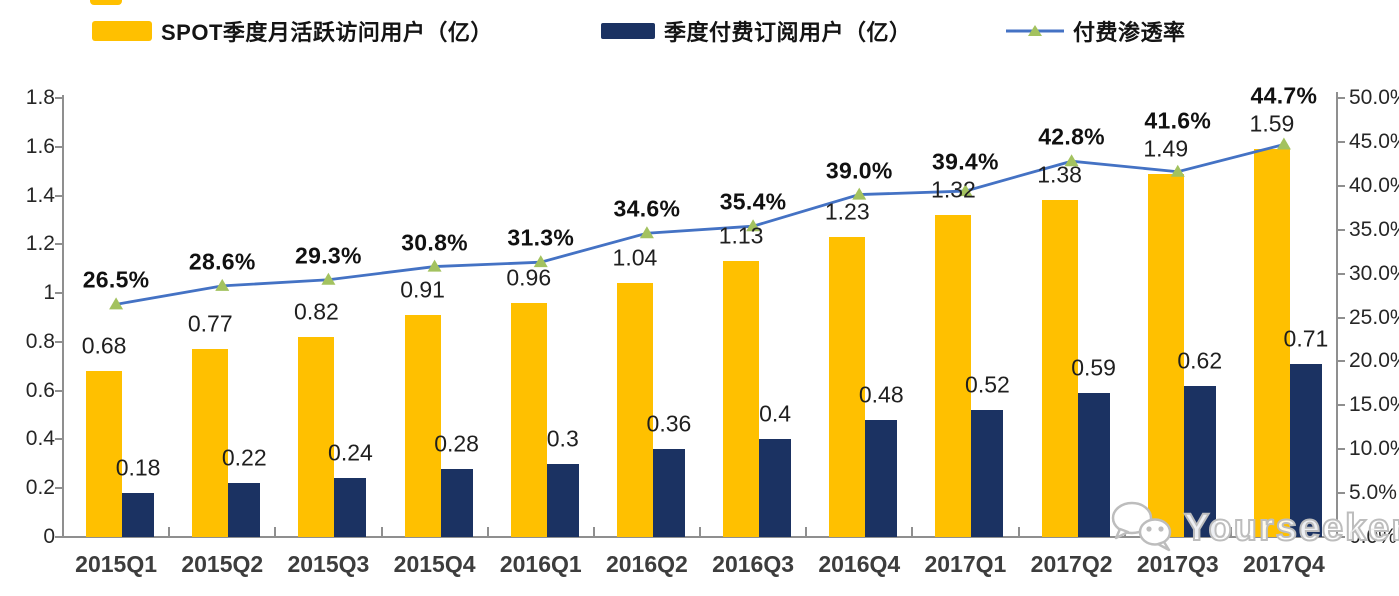  I want to click on y-tick-label-right: 15.0%, so click(1374, 405).